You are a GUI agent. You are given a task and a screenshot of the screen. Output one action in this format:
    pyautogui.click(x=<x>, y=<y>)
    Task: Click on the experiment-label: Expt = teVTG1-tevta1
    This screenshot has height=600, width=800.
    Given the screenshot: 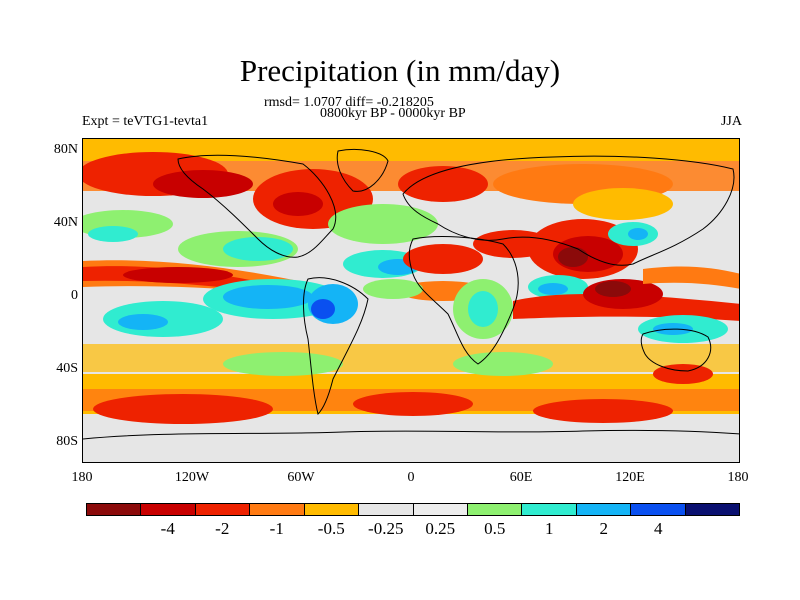 What is the action you would take?
    pyautogui.click(x=145, y=121)
    